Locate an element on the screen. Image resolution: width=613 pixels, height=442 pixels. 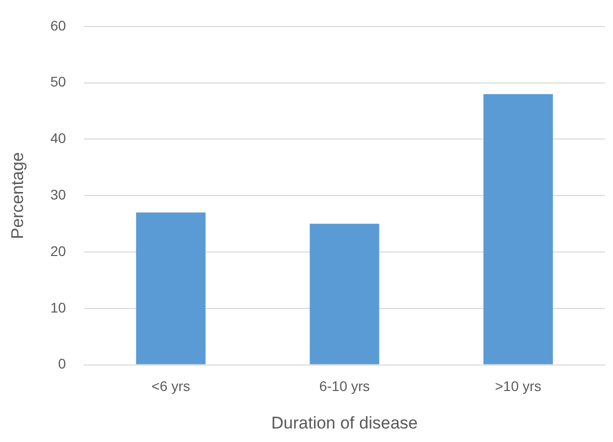
y-tick-label: 0 is located at coordinates (62, 364).